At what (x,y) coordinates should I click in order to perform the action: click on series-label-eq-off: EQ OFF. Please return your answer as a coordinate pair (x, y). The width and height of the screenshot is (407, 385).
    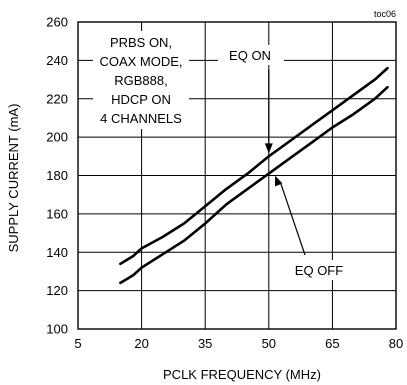
    Looking at the image, I should click on (319, 270).